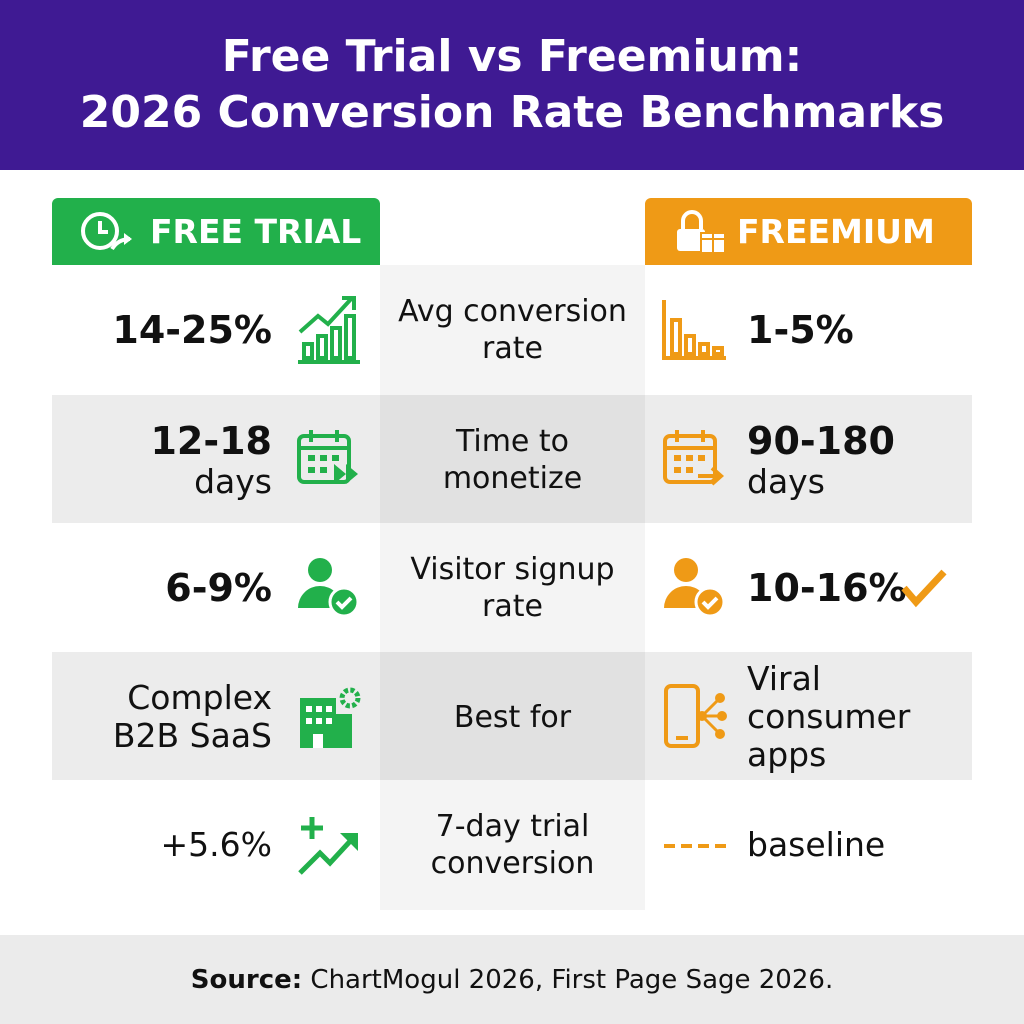 Image resolution: width=1024 pixels, height=1024 pixels. Describe the element at coordinates (330, 717) in the screenshot. I see `building-icon` at that location.